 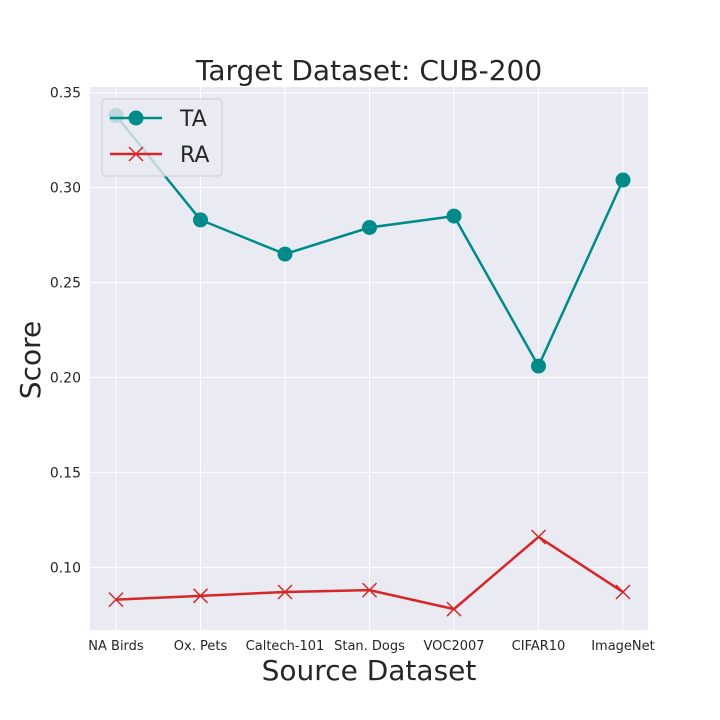 I want to click on y-tick-labels: 0.10 0.15 0.20 0.25 0.30 0.35, so click(x=65, y=331).